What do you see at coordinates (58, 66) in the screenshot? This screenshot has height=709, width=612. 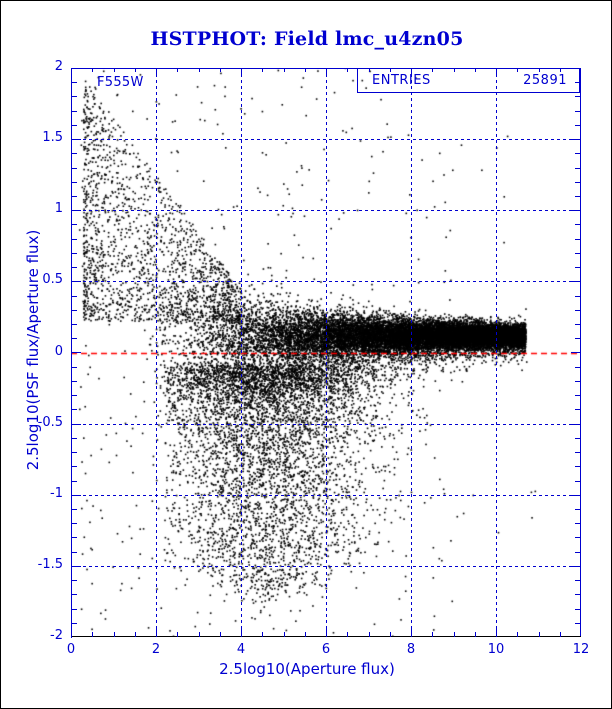 I see `y-tick-label: 2` at bounding box center [58, 66].